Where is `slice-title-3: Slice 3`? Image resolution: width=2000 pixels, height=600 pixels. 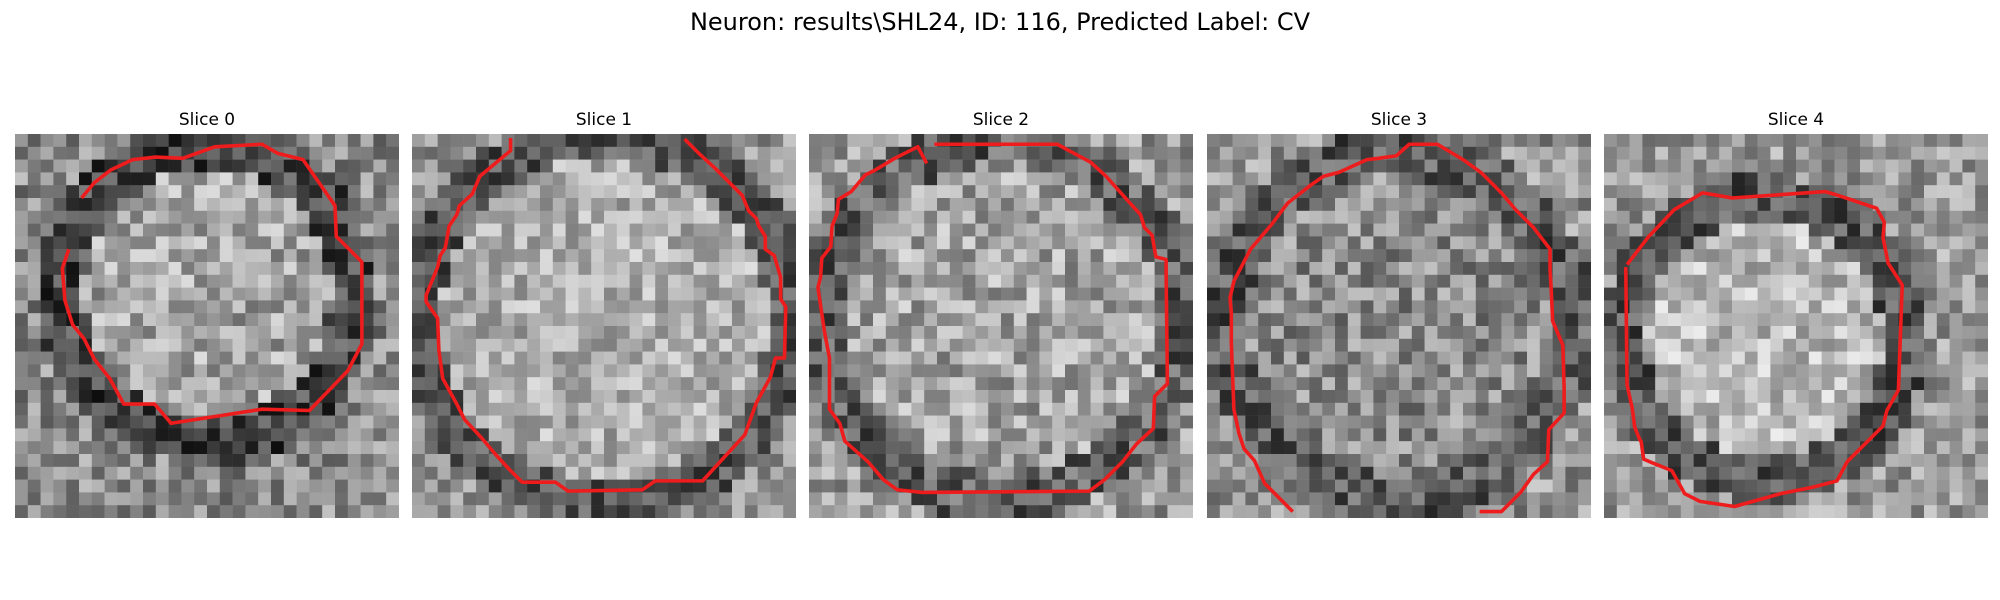
slice-title-3: Slice 3 is located at coordinates (1399, 120).